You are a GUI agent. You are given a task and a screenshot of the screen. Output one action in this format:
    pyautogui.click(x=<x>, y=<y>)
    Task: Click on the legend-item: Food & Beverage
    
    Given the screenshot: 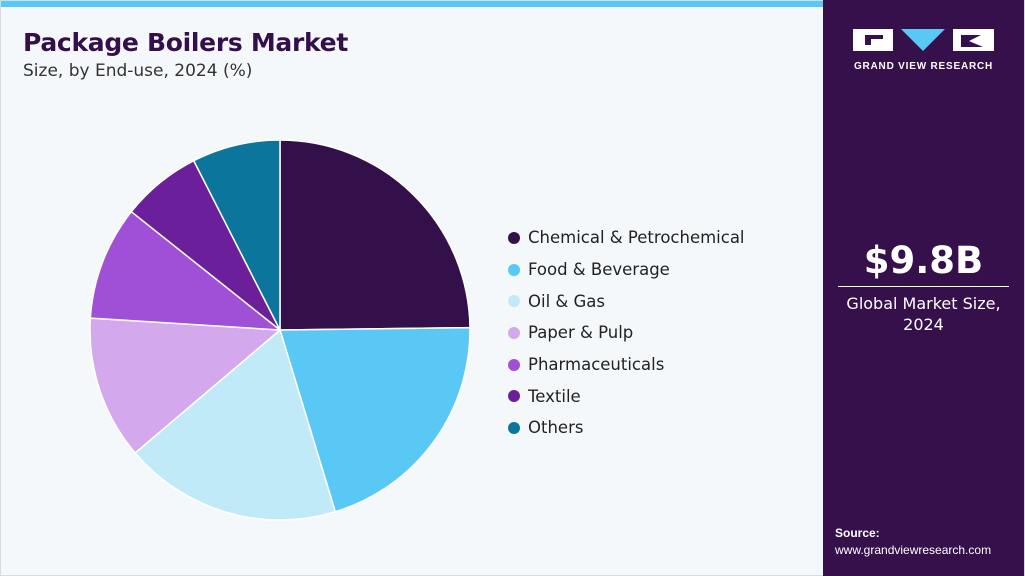 What is the action you would take?
    pyautogui.click(x=626, y=270)
    